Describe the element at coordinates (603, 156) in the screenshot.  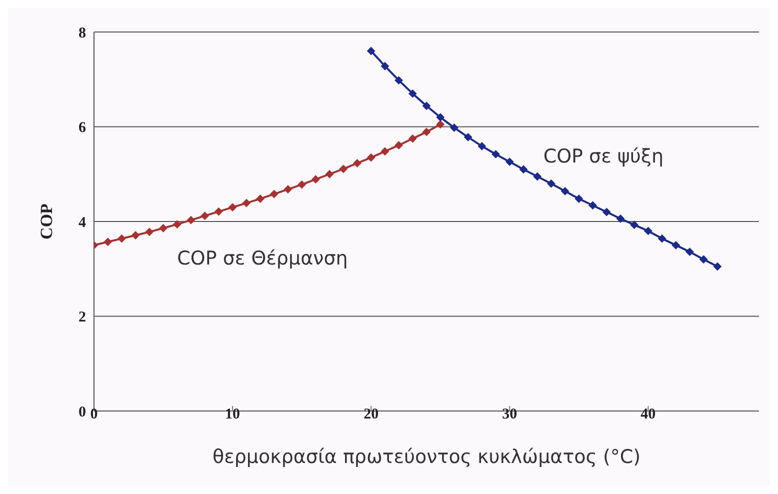
I see `series-label: COP σε ψύξη` at that location.